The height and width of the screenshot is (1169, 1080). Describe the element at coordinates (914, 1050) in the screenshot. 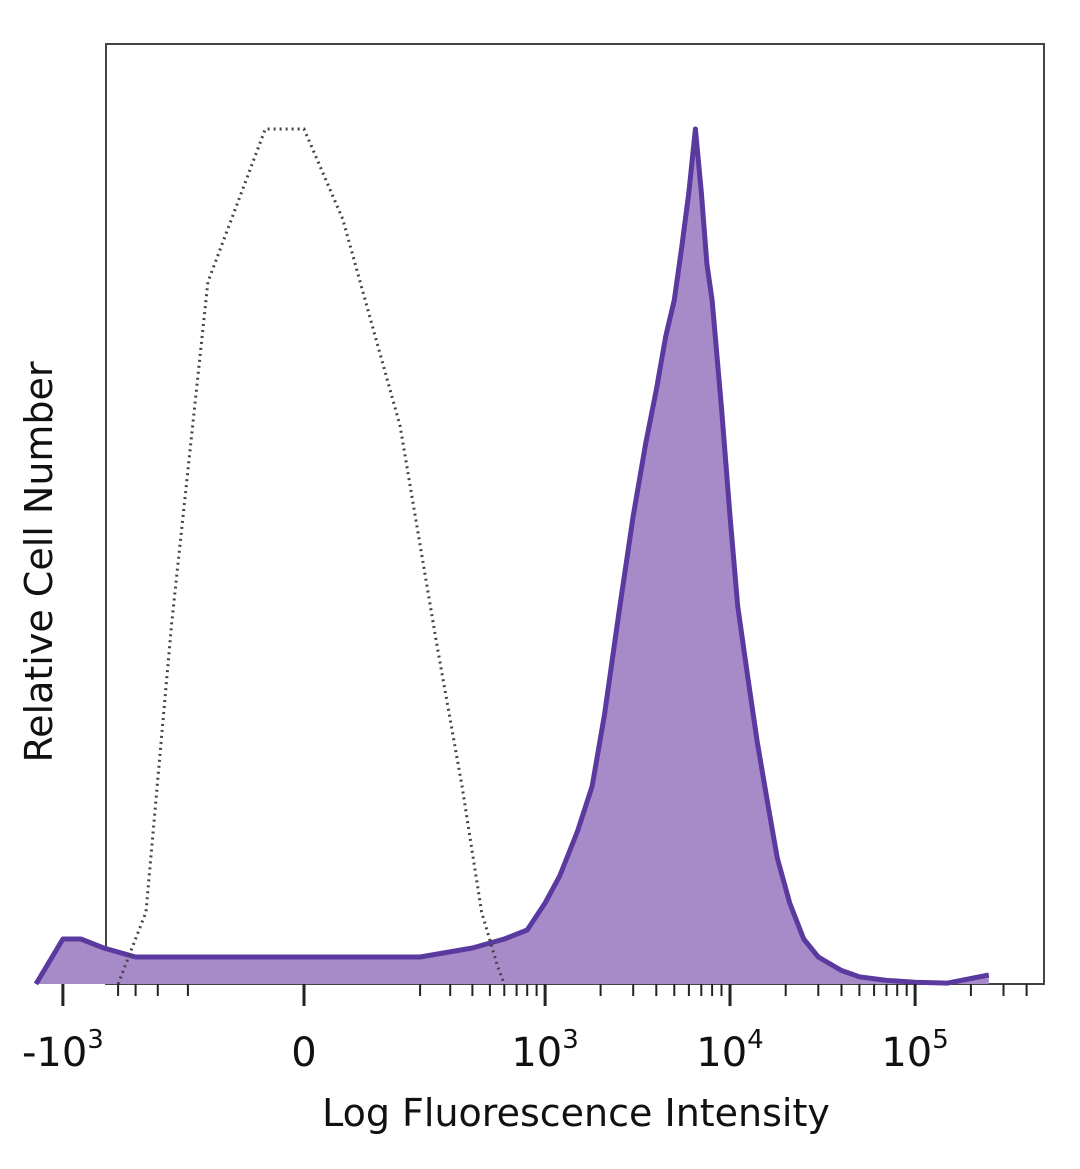

I see `x-tick-label: 10⁵` at that location.